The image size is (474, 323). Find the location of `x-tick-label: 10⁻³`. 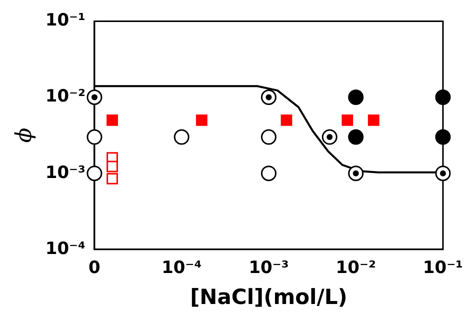

x-tick-label: 10⁻³ is located at coordinates (268, 268).